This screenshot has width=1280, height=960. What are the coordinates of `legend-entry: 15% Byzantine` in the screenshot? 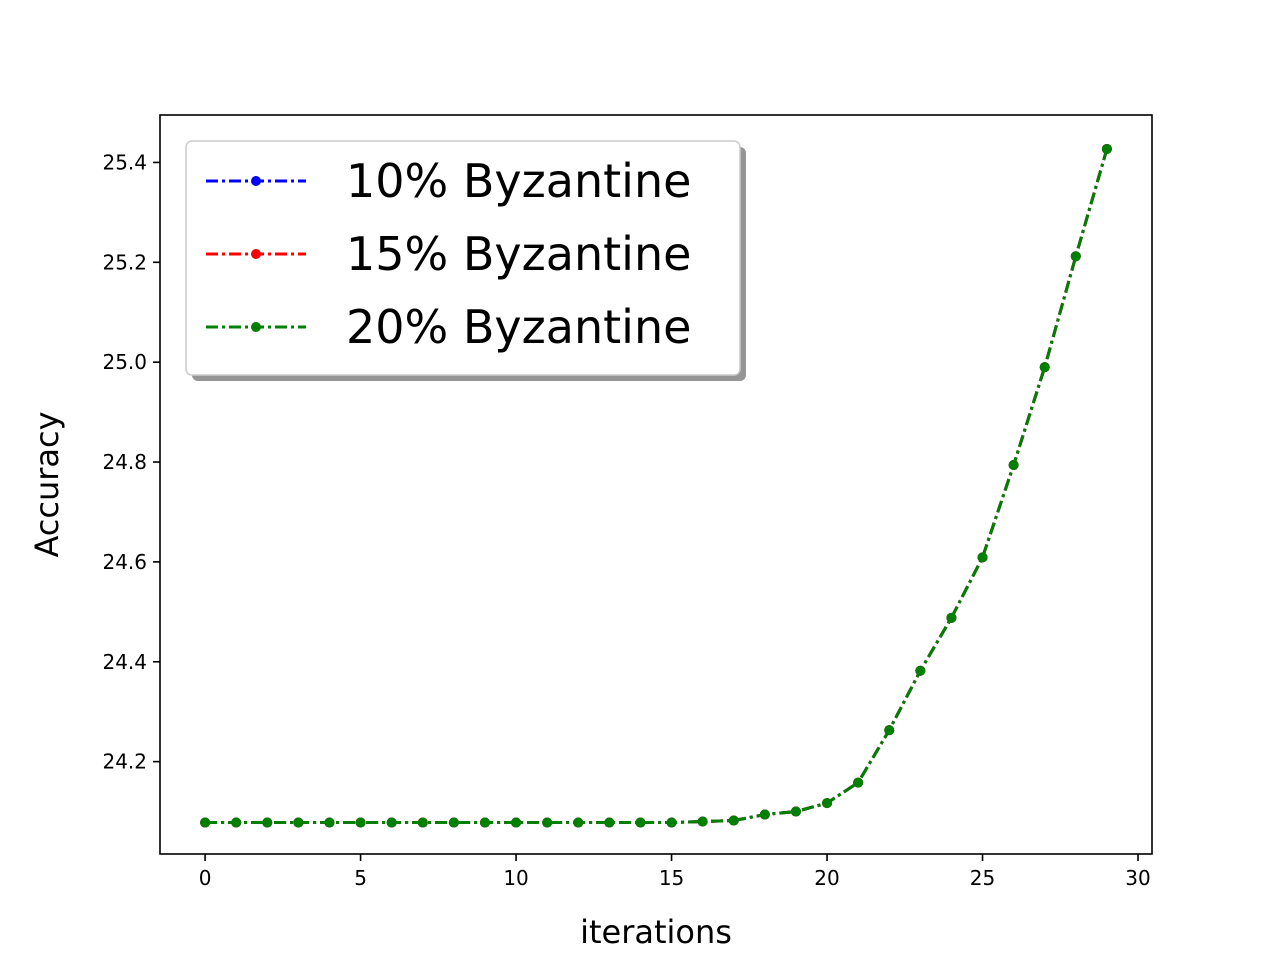 It's located at (448, 254).